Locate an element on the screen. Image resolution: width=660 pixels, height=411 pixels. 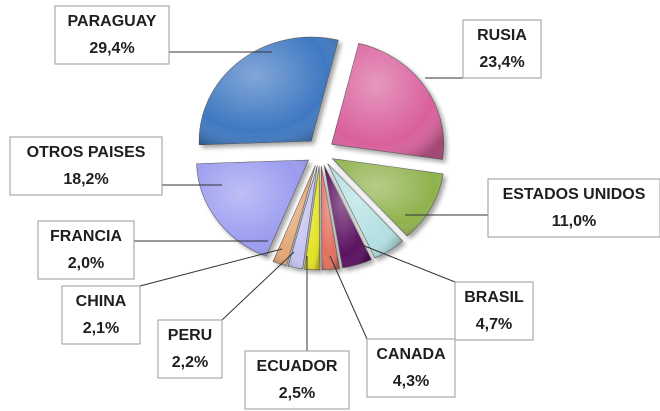
slice-name: PARAGUAY is located at coordinates (112, 21).